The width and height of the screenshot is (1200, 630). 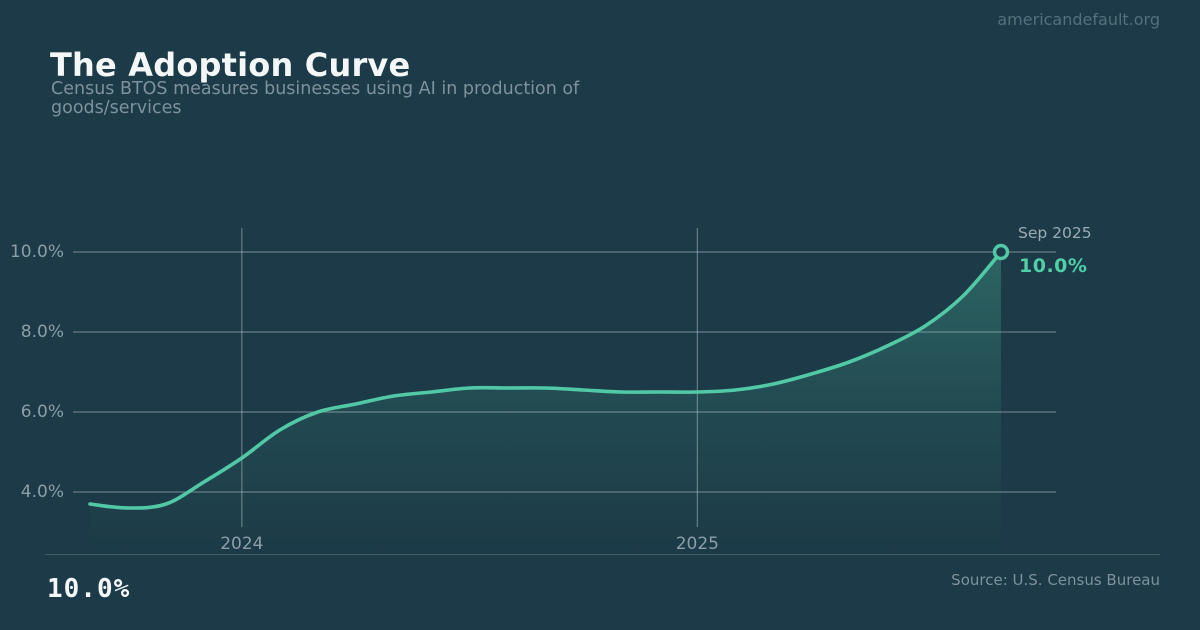 What do you see at coordinates (230, 65) in the screenshot?
I see `page-title: The Adoption Curve` at bounding box center [230, 65].